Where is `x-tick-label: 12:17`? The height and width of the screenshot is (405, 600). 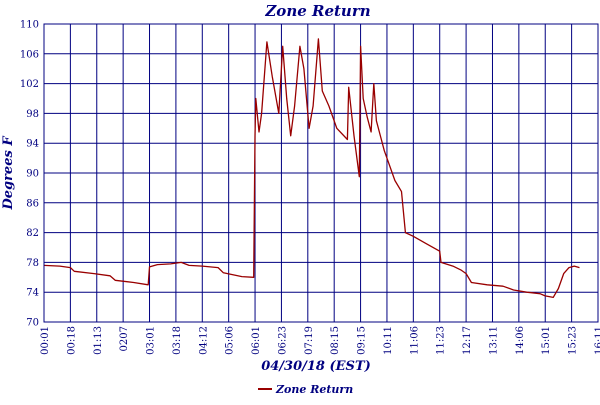
x-tick-label: 12:17 is located at coordinates (467, 340).